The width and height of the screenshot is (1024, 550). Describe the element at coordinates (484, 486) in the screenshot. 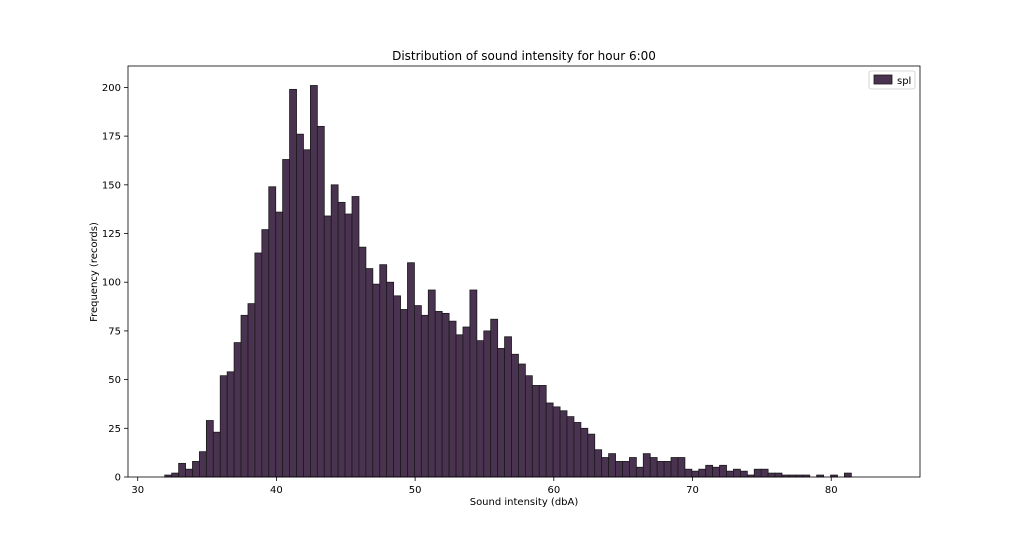

I see `x-axis-ticks: 30 40 50 60 70 80` at that location.